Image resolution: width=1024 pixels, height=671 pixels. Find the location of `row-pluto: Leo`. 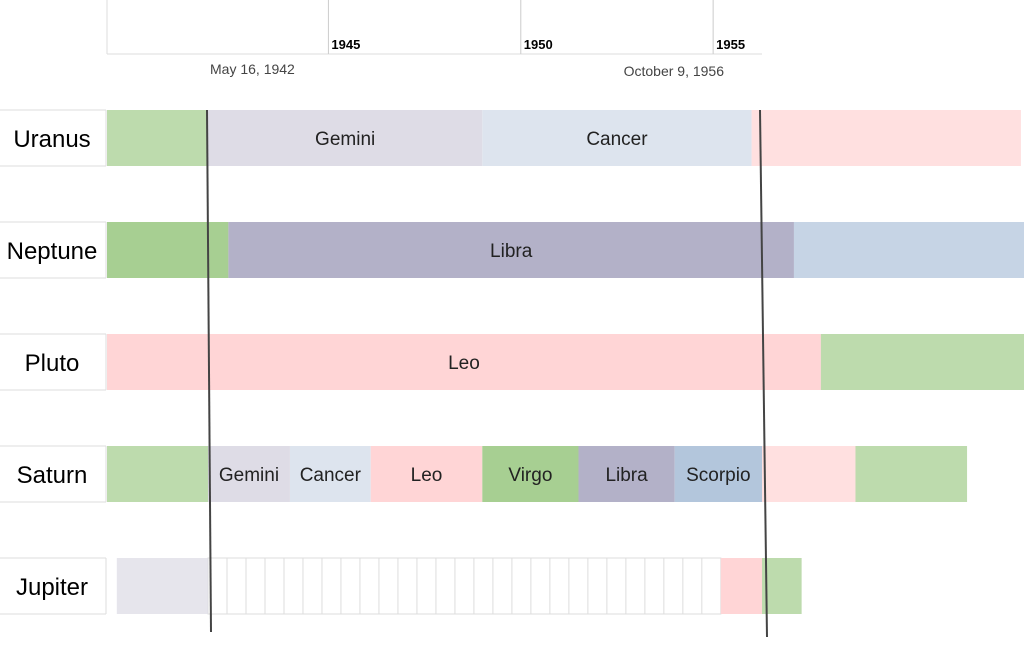

row-pluto: Leo is located at coordinates (565, 362).